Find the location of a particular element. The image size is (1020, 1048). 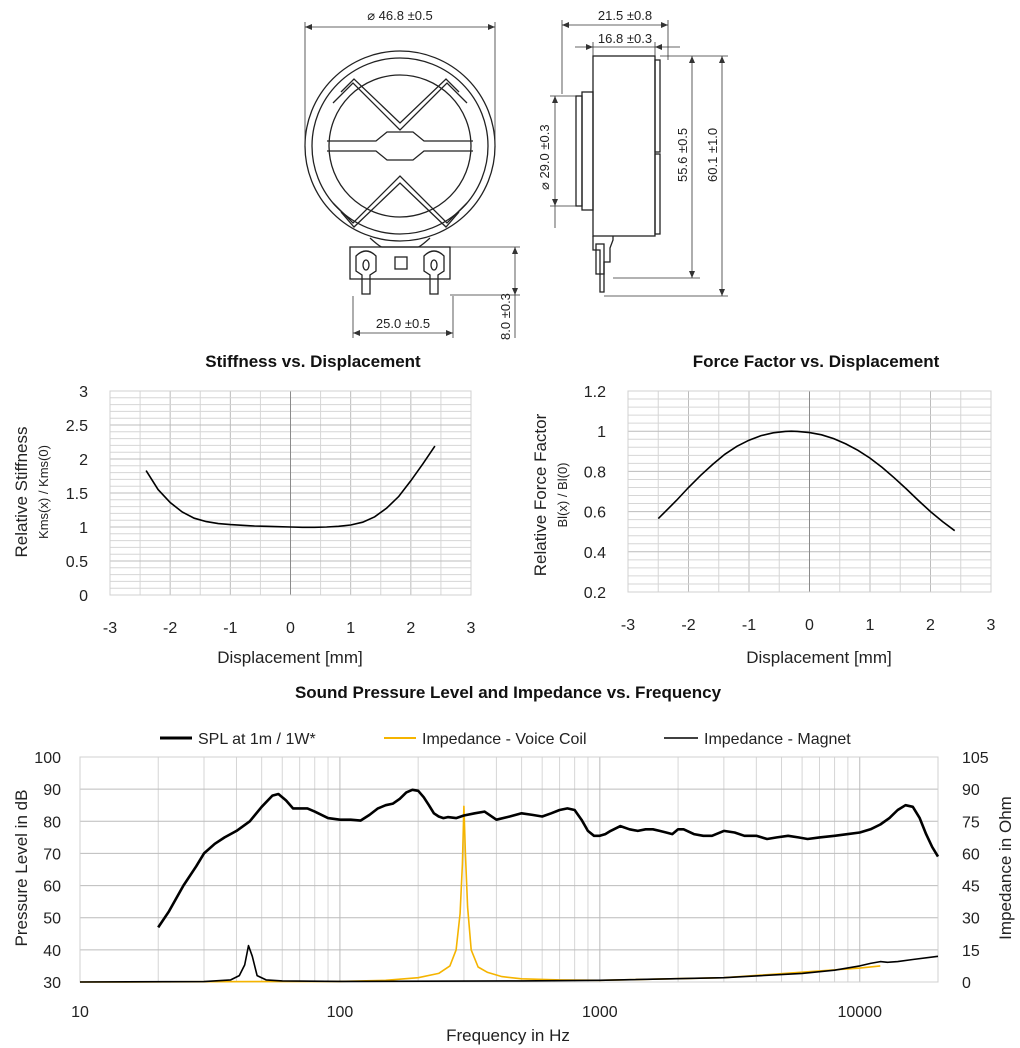

legend-label-spl: SPL at 1m / 1W* is located at coordinates (257, 739).